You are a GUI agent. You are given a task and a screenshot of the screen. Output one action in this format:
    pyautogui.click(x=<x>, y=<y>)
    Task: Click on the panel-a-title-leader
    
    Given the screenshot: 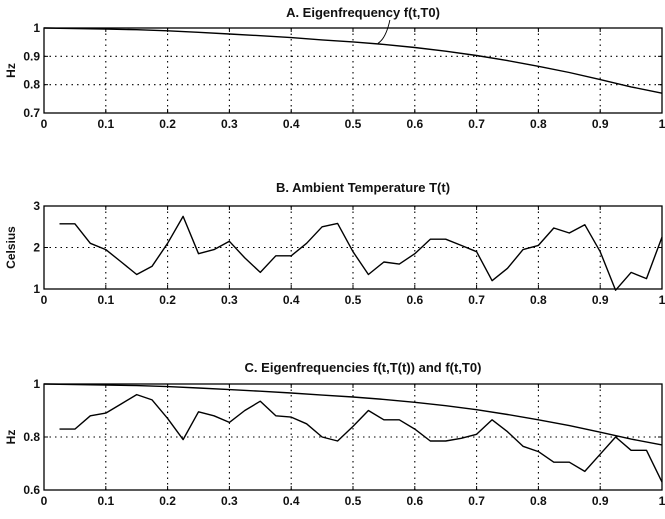 What is the action you would take?
    pyautogui.click(x=384, y=31)
    